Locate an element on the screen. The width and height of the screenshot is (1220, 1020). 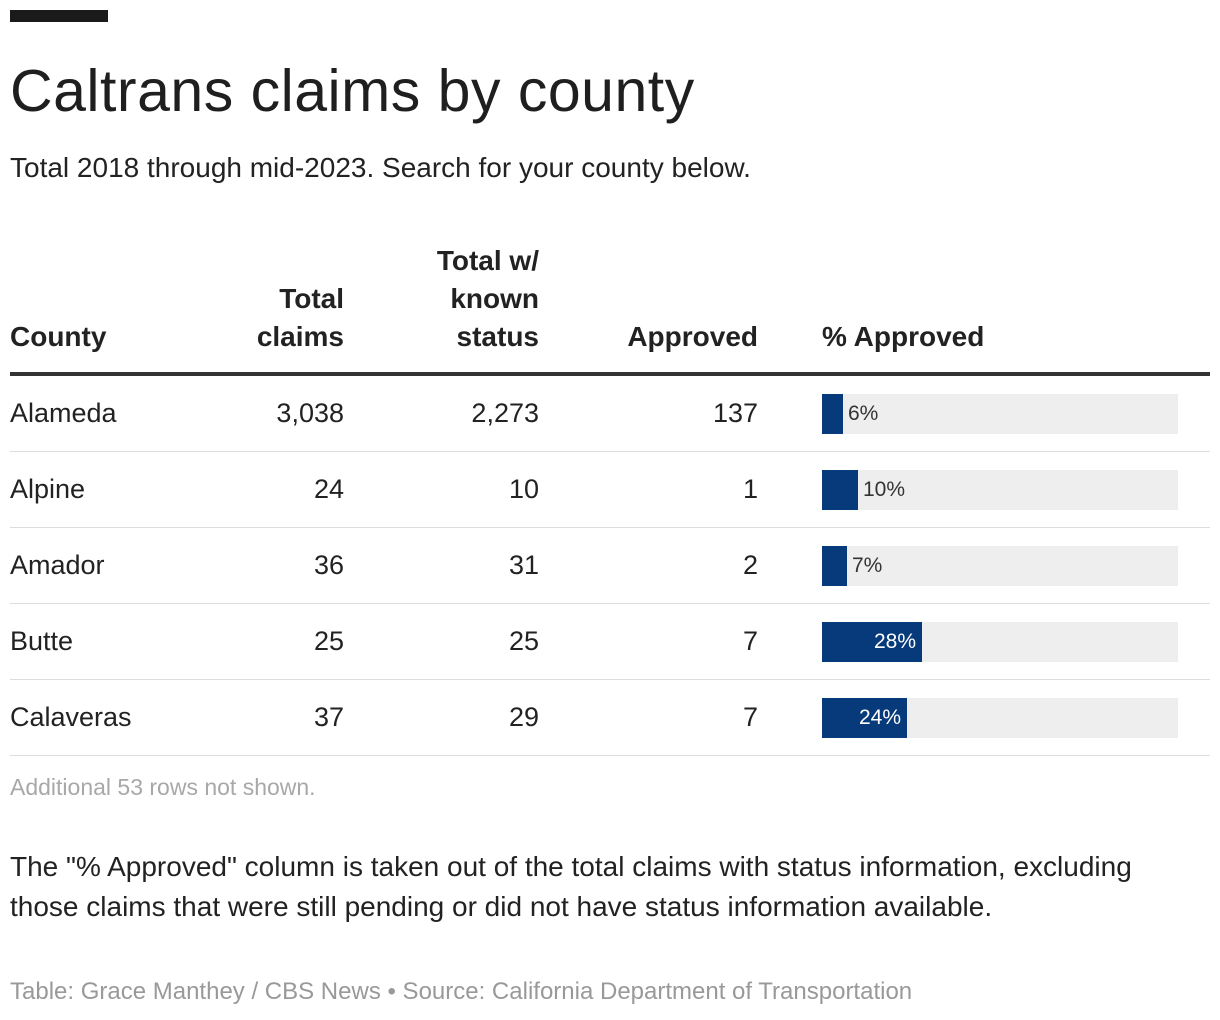
pct-label: 6% is located at coordinates (863, 413).